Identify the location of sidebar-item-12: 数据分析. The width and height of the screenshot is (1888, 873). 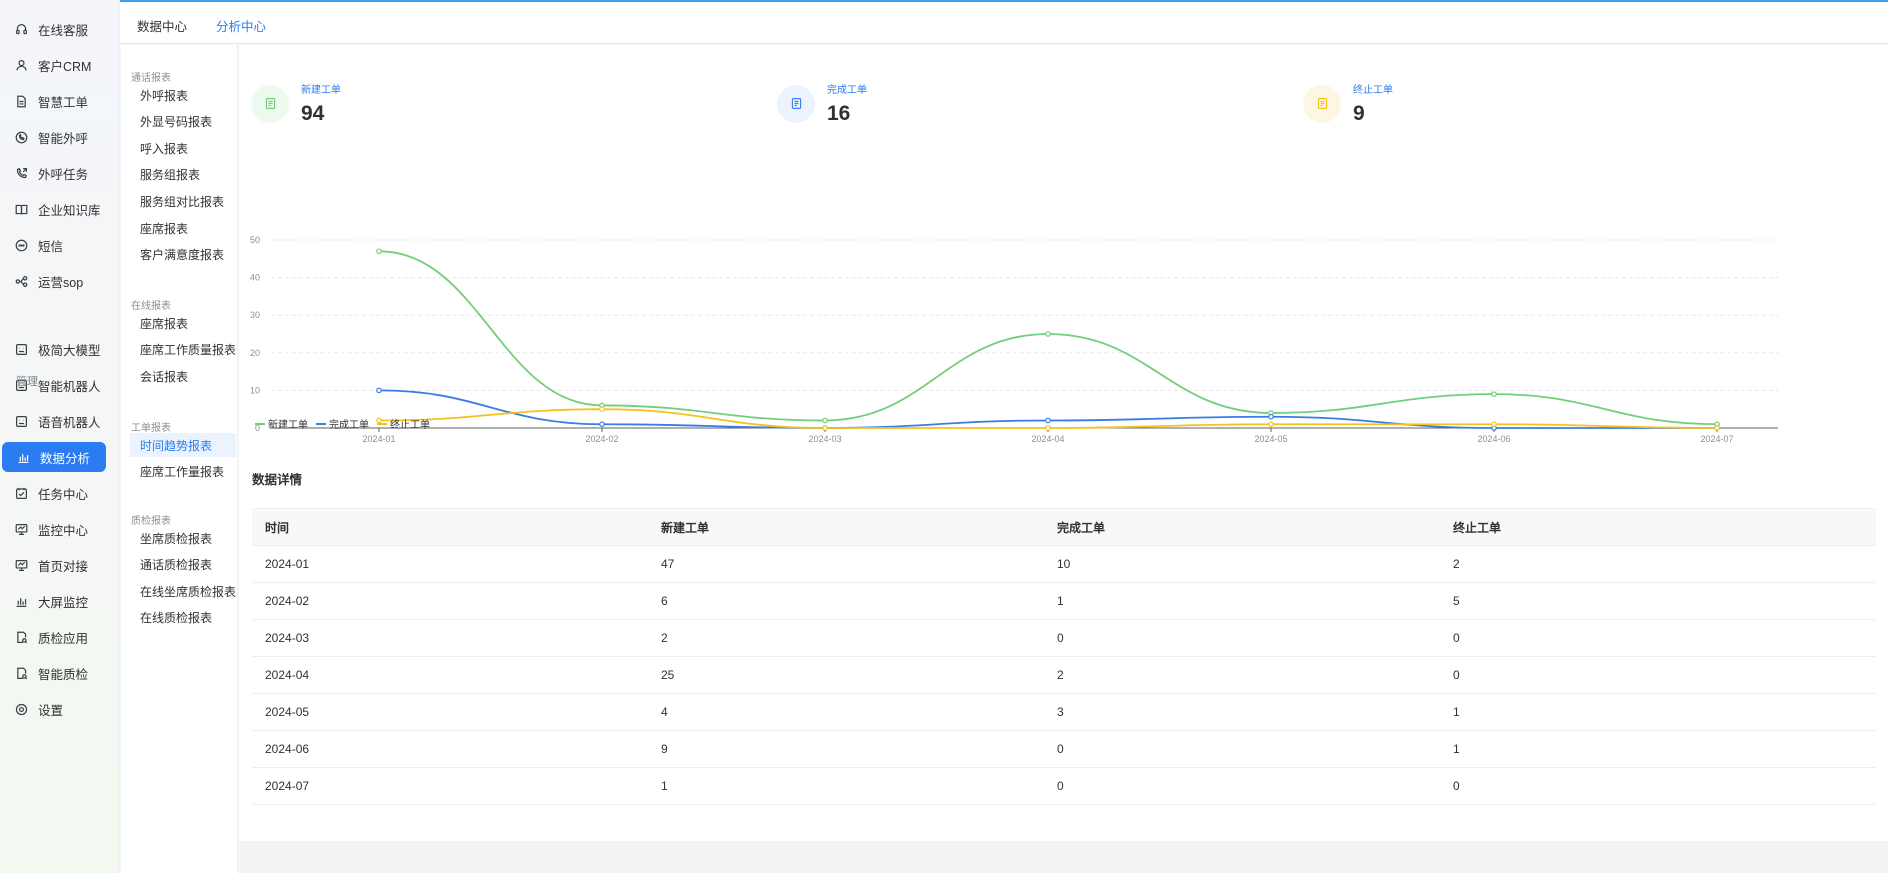
(54, 457).